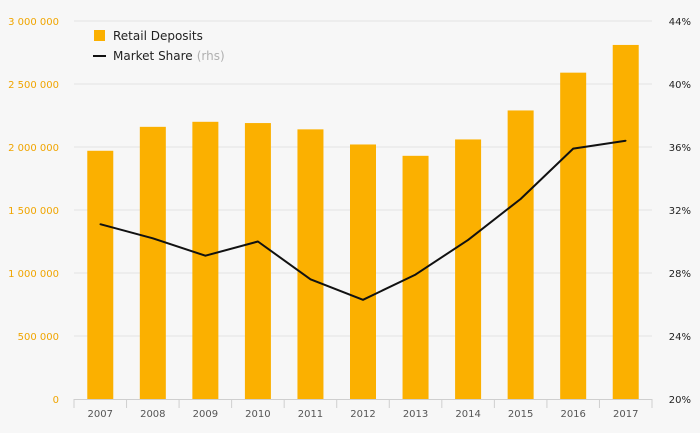 The image size is (700, 433). Describe the element at coordinates (680, 337) in the screenshot. I see `y-right-tick-label: 24%` at that location.